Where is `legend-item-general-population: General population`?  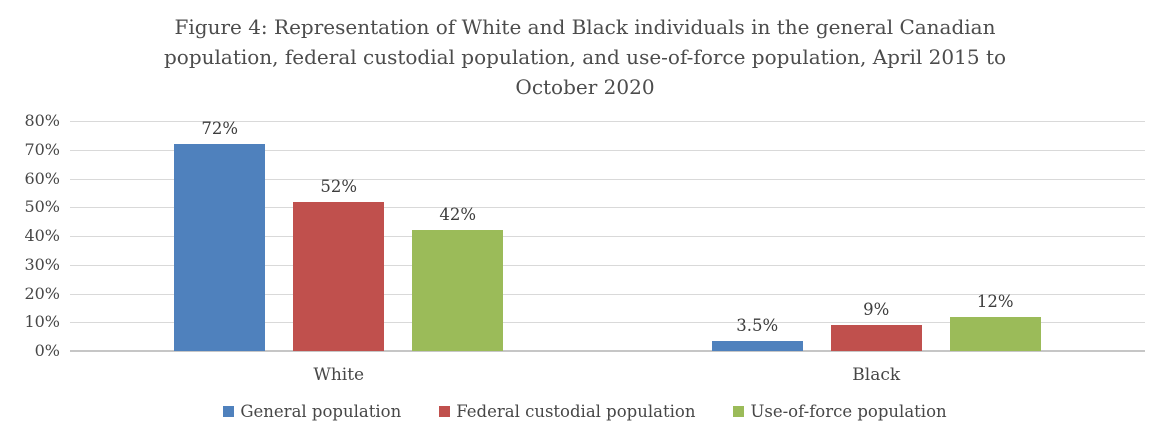 legend-item-general-population: General population is located at coordinates (312, 411).